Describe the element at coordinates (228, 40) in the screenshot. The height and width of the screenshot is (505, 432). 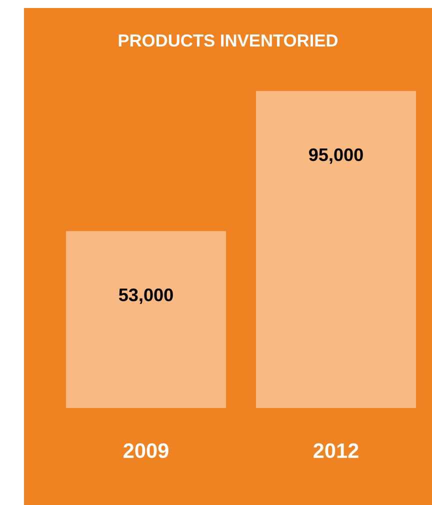
I see `chart-title: PRODUCTS INVENTORIED` at that location.